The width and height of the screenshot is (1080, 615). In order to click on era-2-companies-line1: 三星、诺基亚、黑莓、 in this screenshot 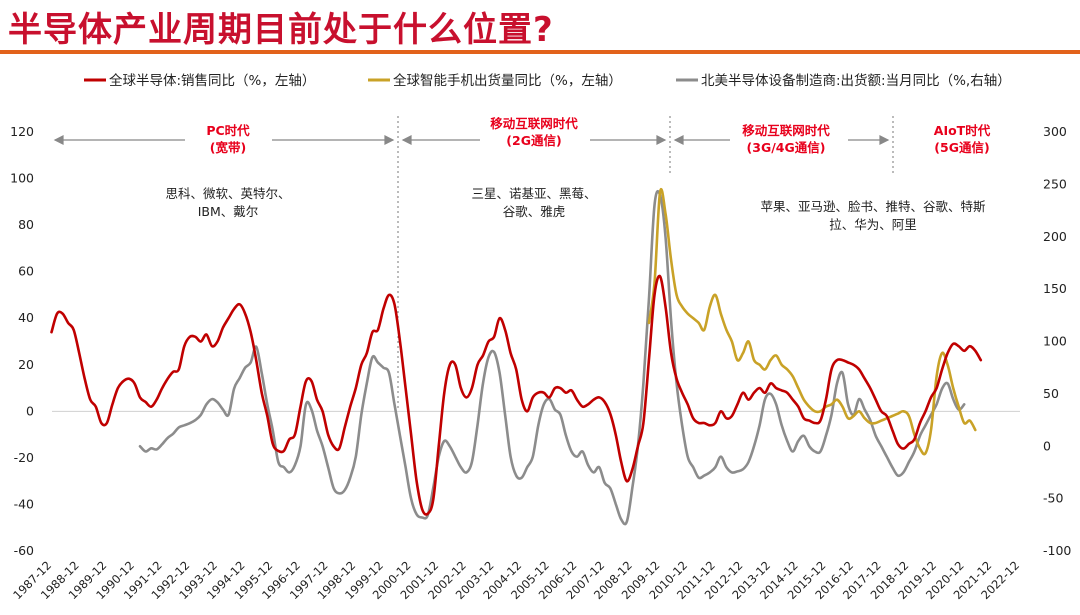, I will do `click(533, 193)`.